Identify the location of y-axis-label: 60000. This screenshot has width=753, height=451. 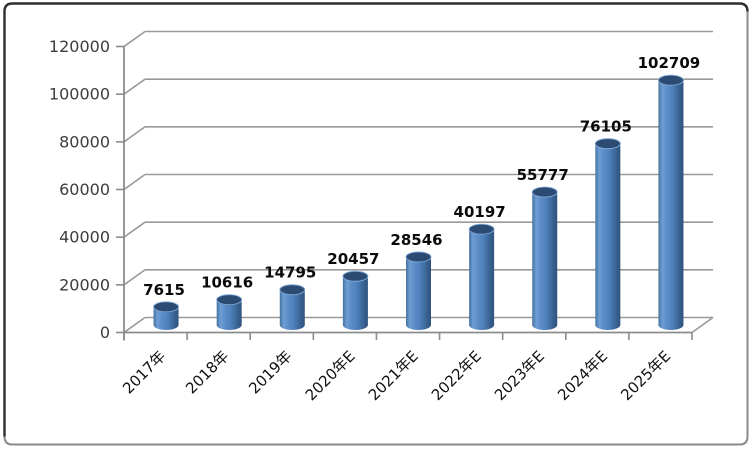
(84, 189).